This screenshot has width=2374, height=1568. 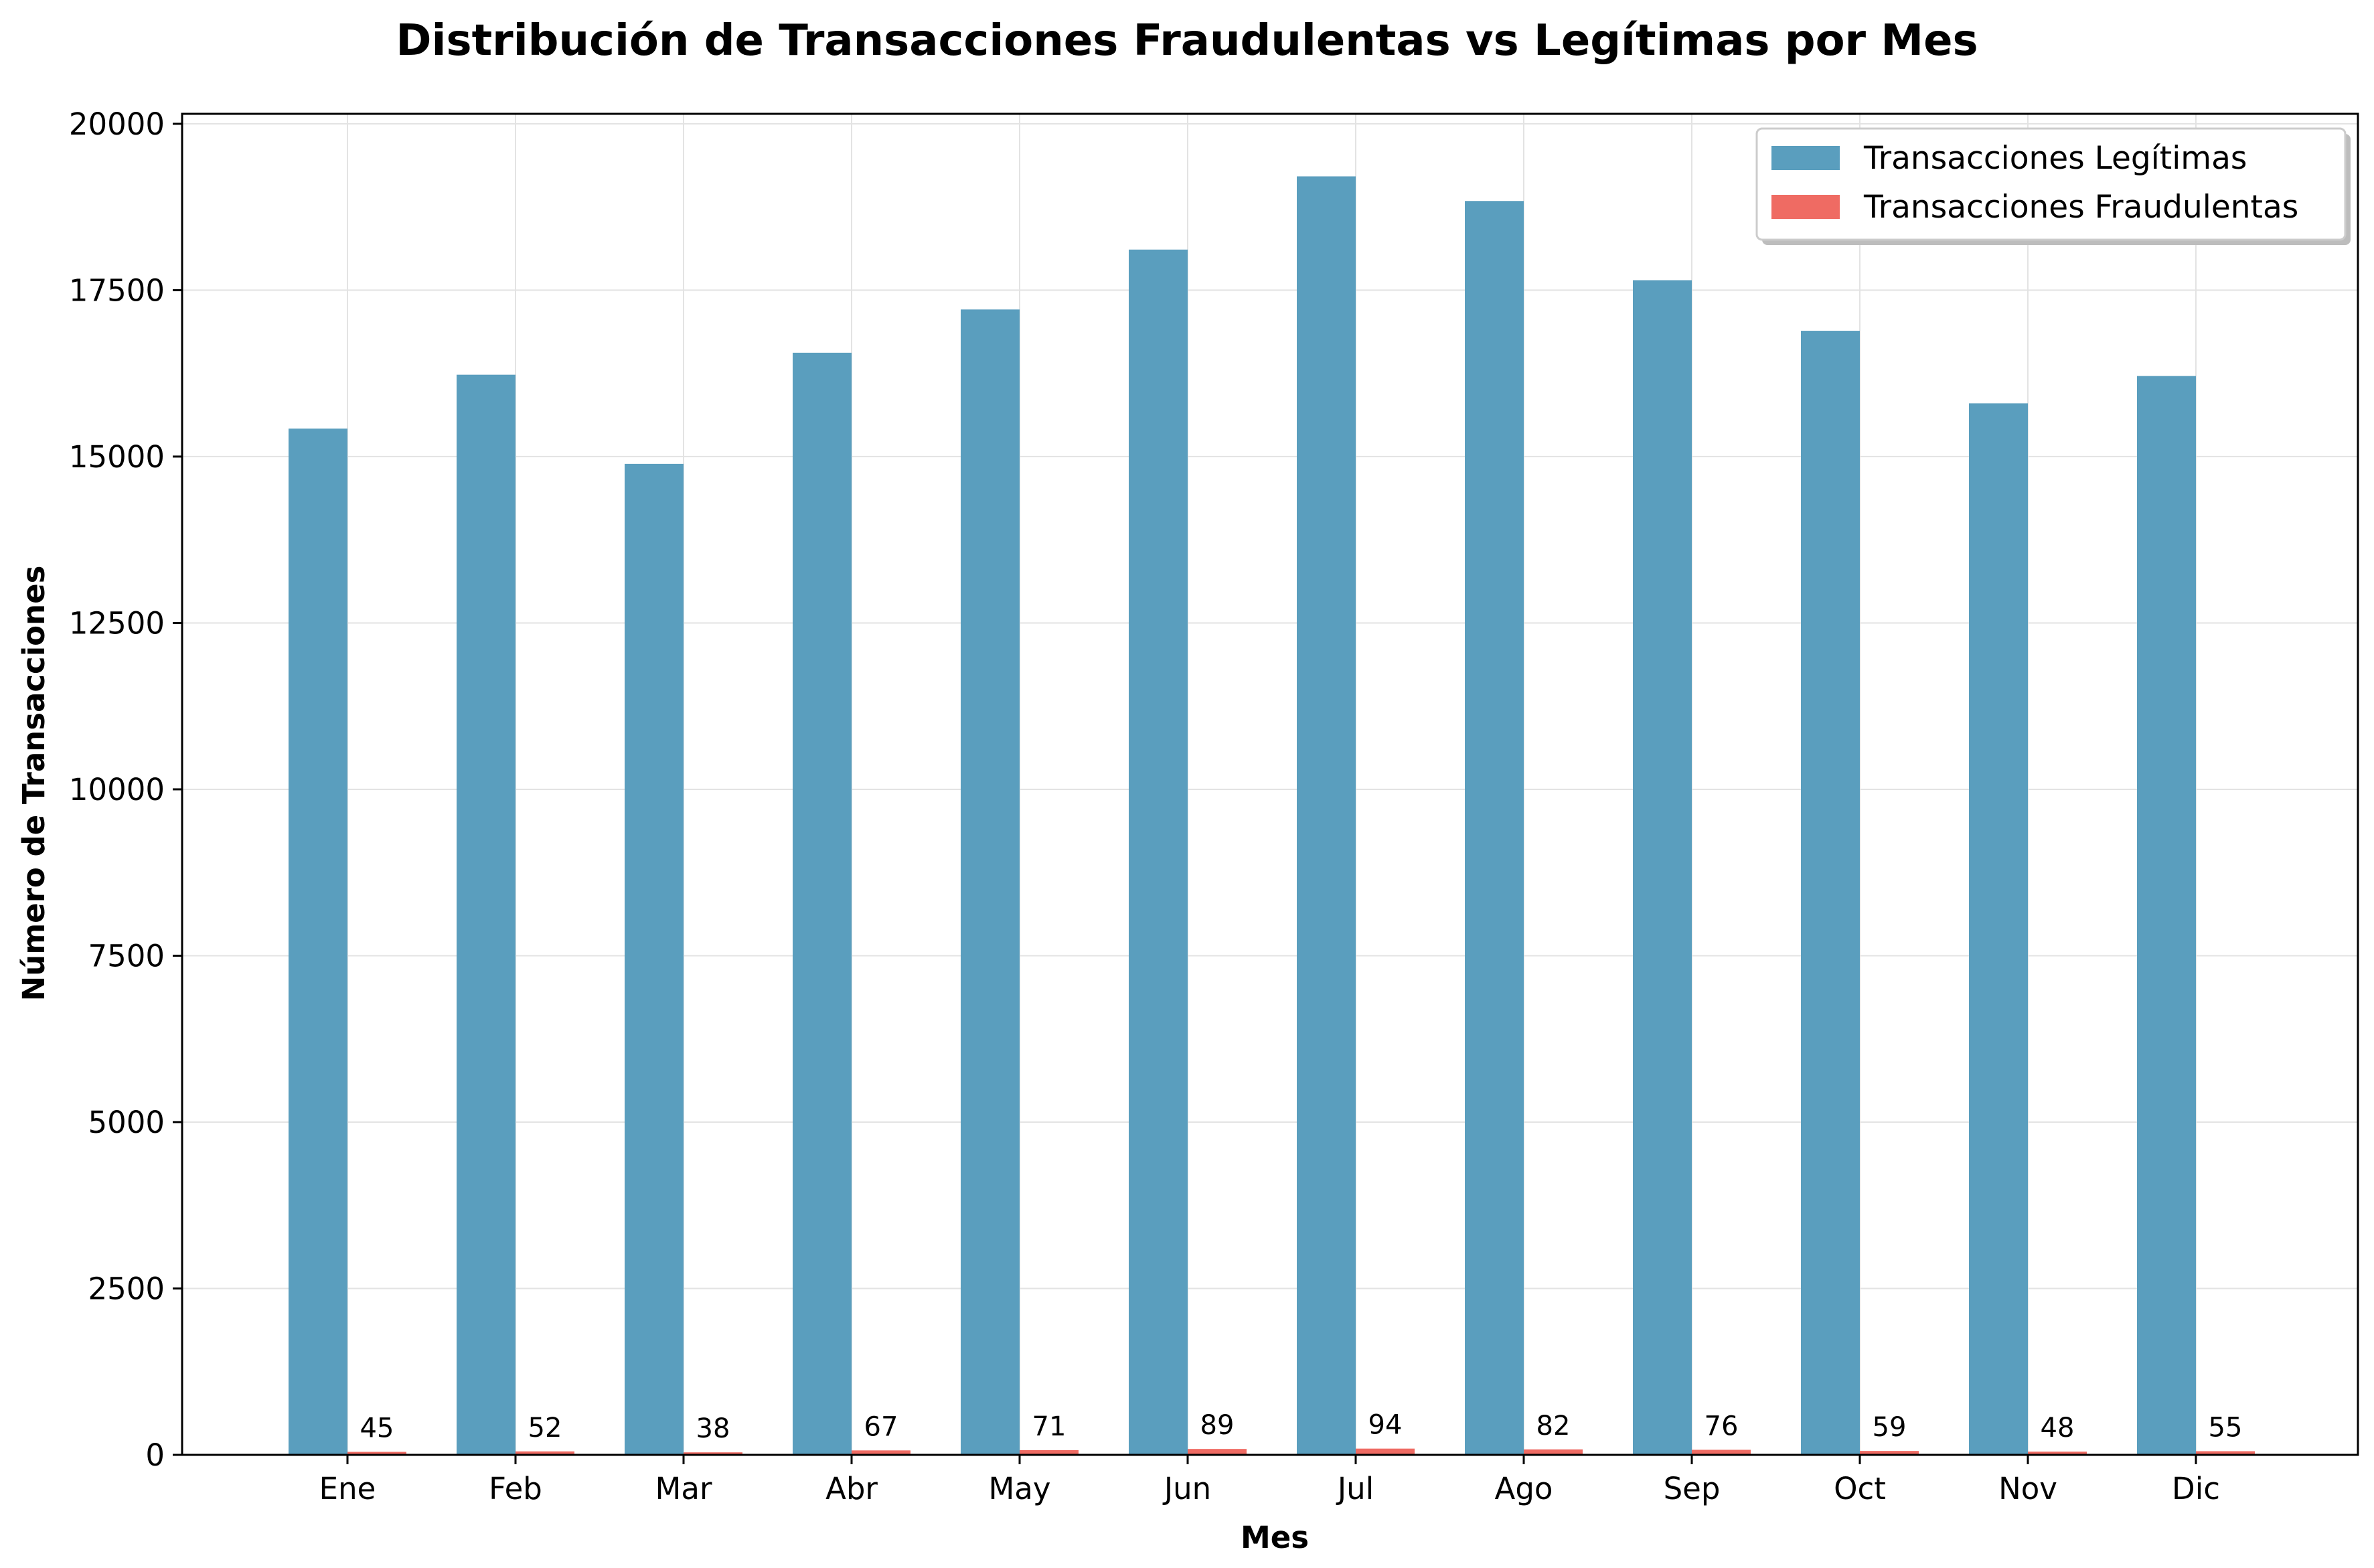 What do you see at coordinates (347, 1488) in the screenshot?
I see `x-tick-label: Ene` at bounding box center [347, 1488].